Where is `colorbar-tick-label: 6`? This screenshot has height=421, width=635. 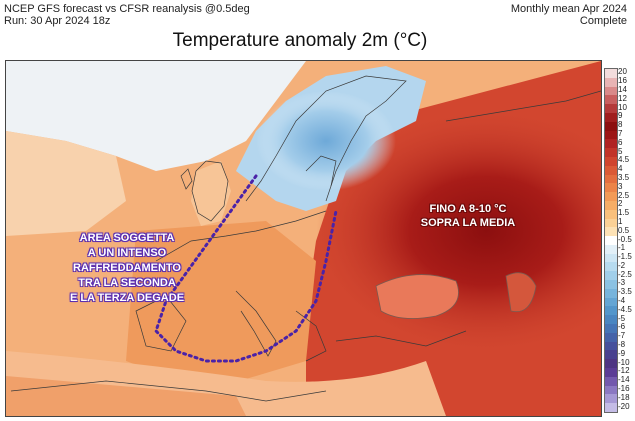 colorbar-tick-label: 6 is located at coordinates (620, 142).